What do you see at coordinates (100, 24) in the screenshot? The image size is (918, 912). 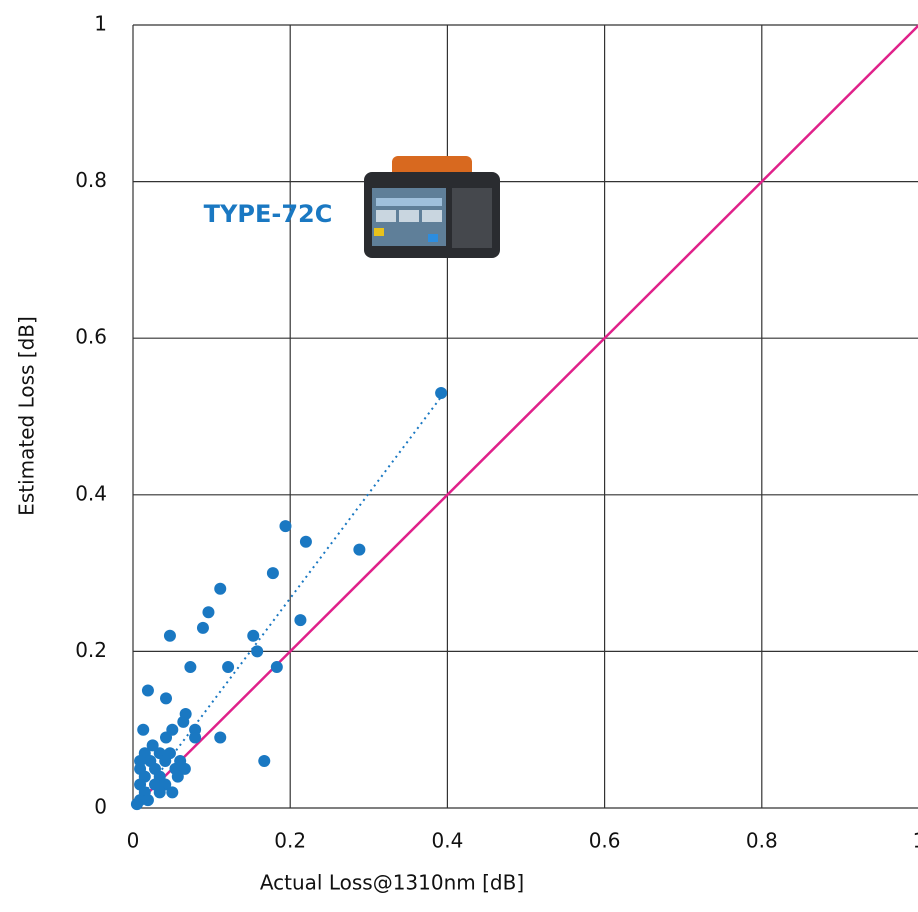 I see `y-tick-label: 1` at bounding box center [100, 24].